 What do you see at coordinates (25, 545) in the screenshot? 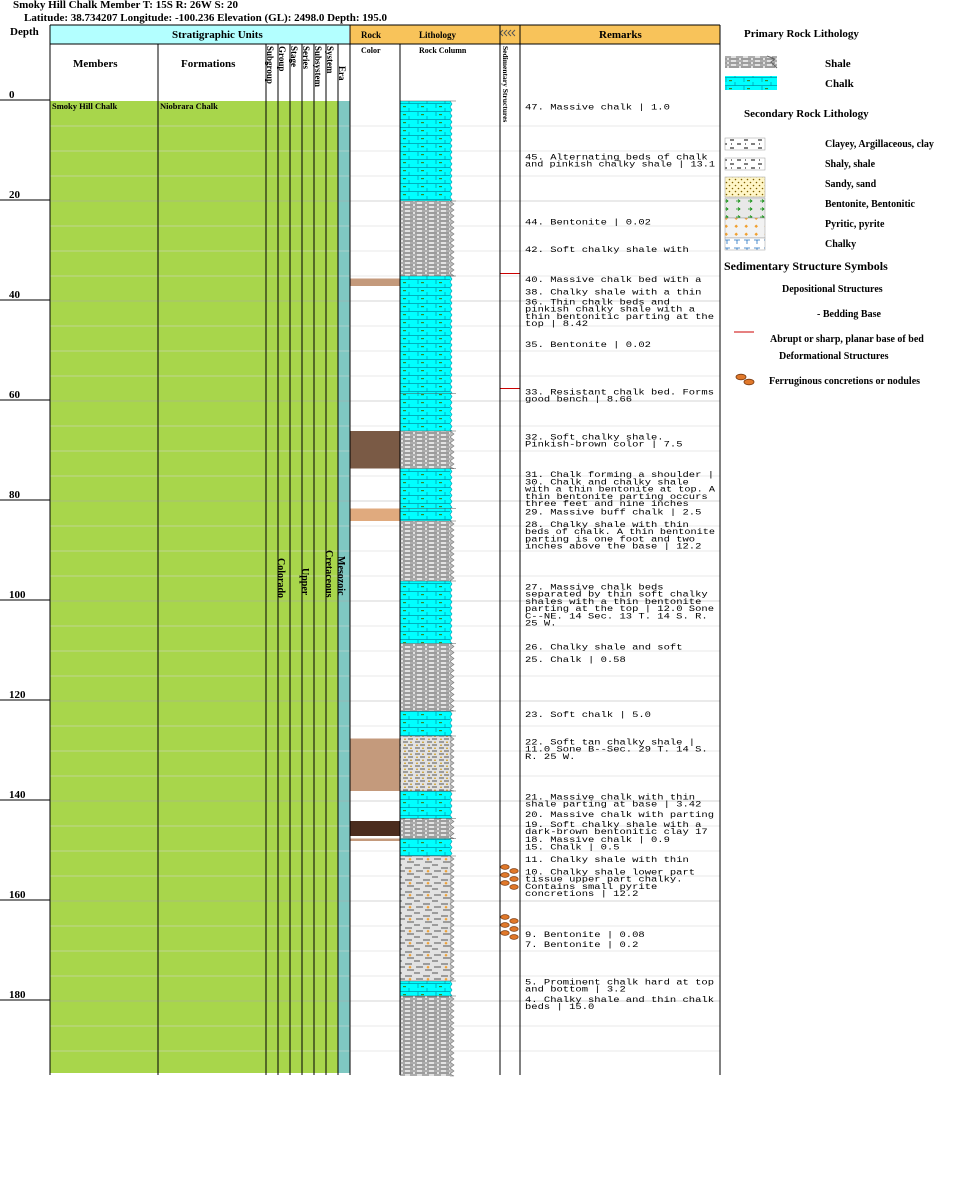
I see `depth-ticks: 0 20 40 60 80 100 120 140 160 180` at bounding box center [25, 545].